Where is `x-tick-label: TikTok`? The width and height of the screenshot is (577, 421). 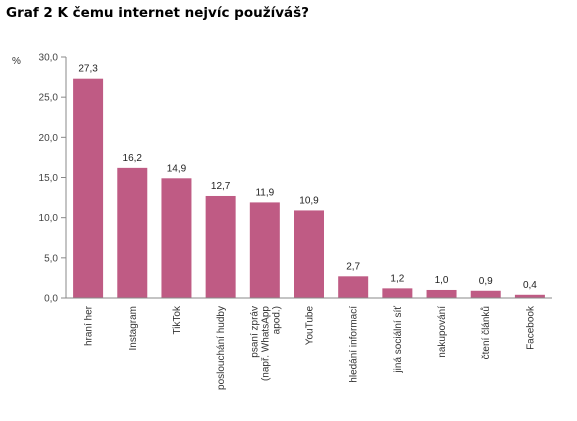
x-tick-label: TikTok is located at coordinates (177, 320).